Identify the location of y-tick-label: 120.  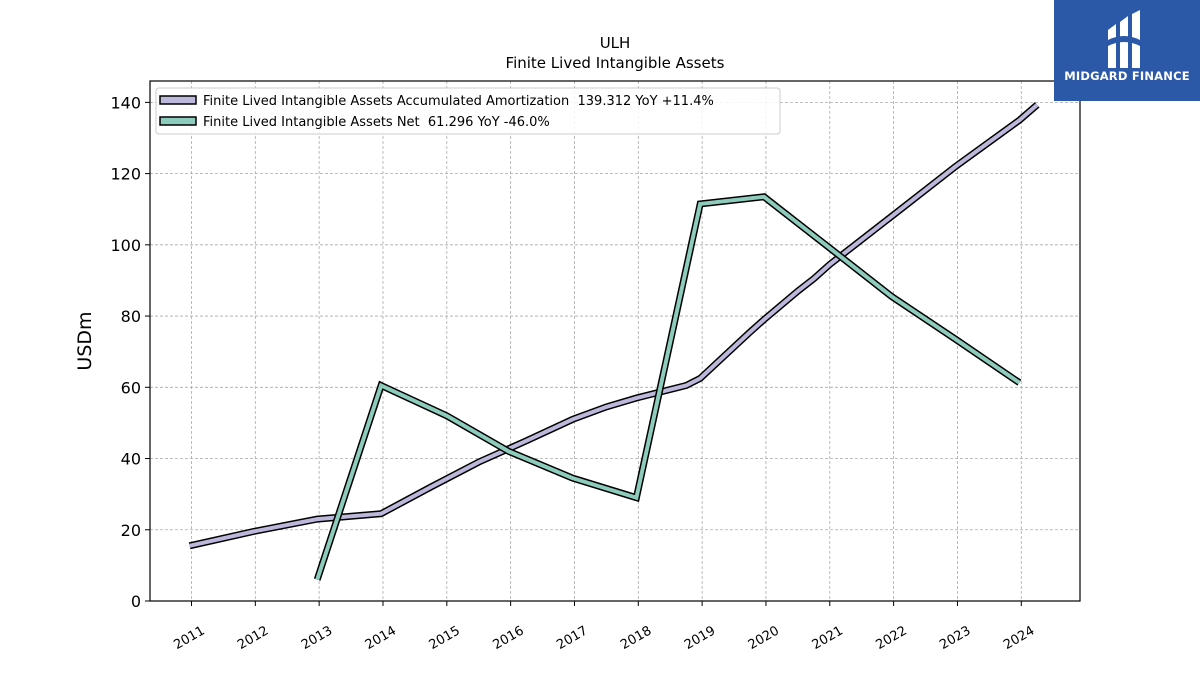
(125, 174).